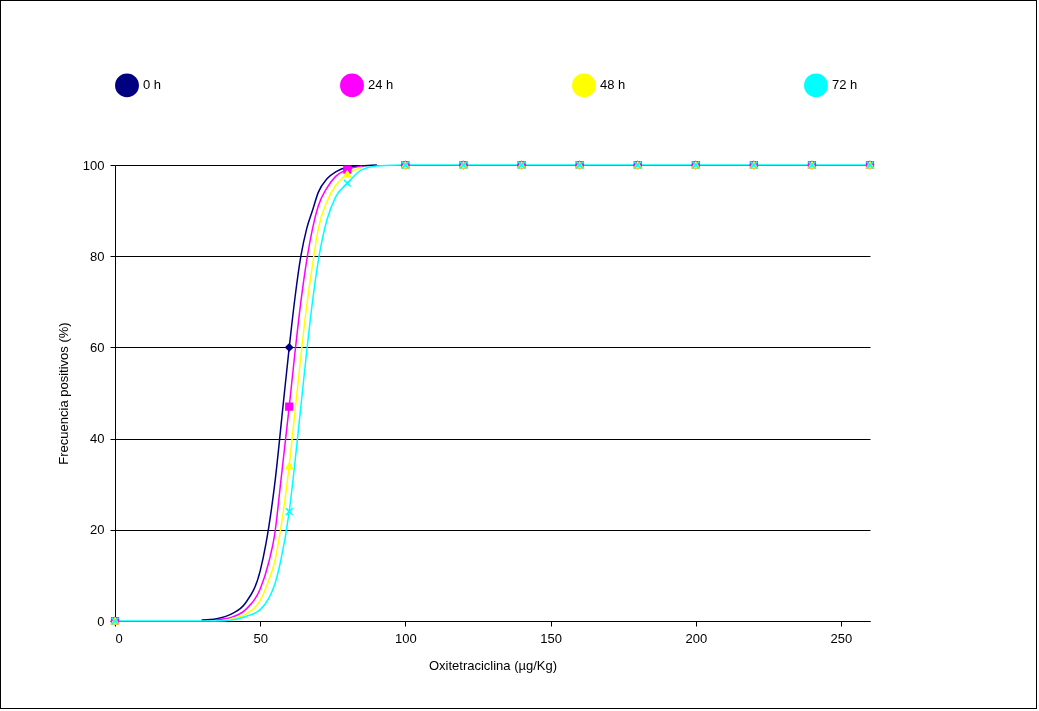  What do you see at coordinates (119, 638) in the screenshot?
I see `x-tick-label: 0` at bounding box center [119, 638].